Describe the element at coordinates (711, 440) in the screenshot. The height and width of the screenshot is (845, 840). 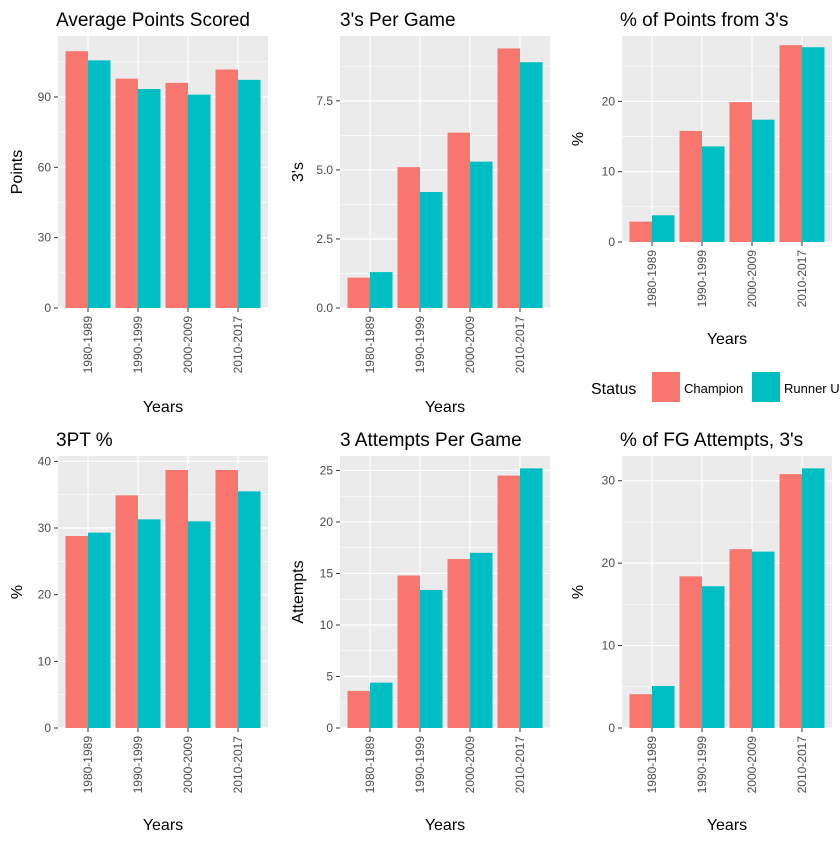
I see `panel-title: % of FG Attempts, 3's` at that location.